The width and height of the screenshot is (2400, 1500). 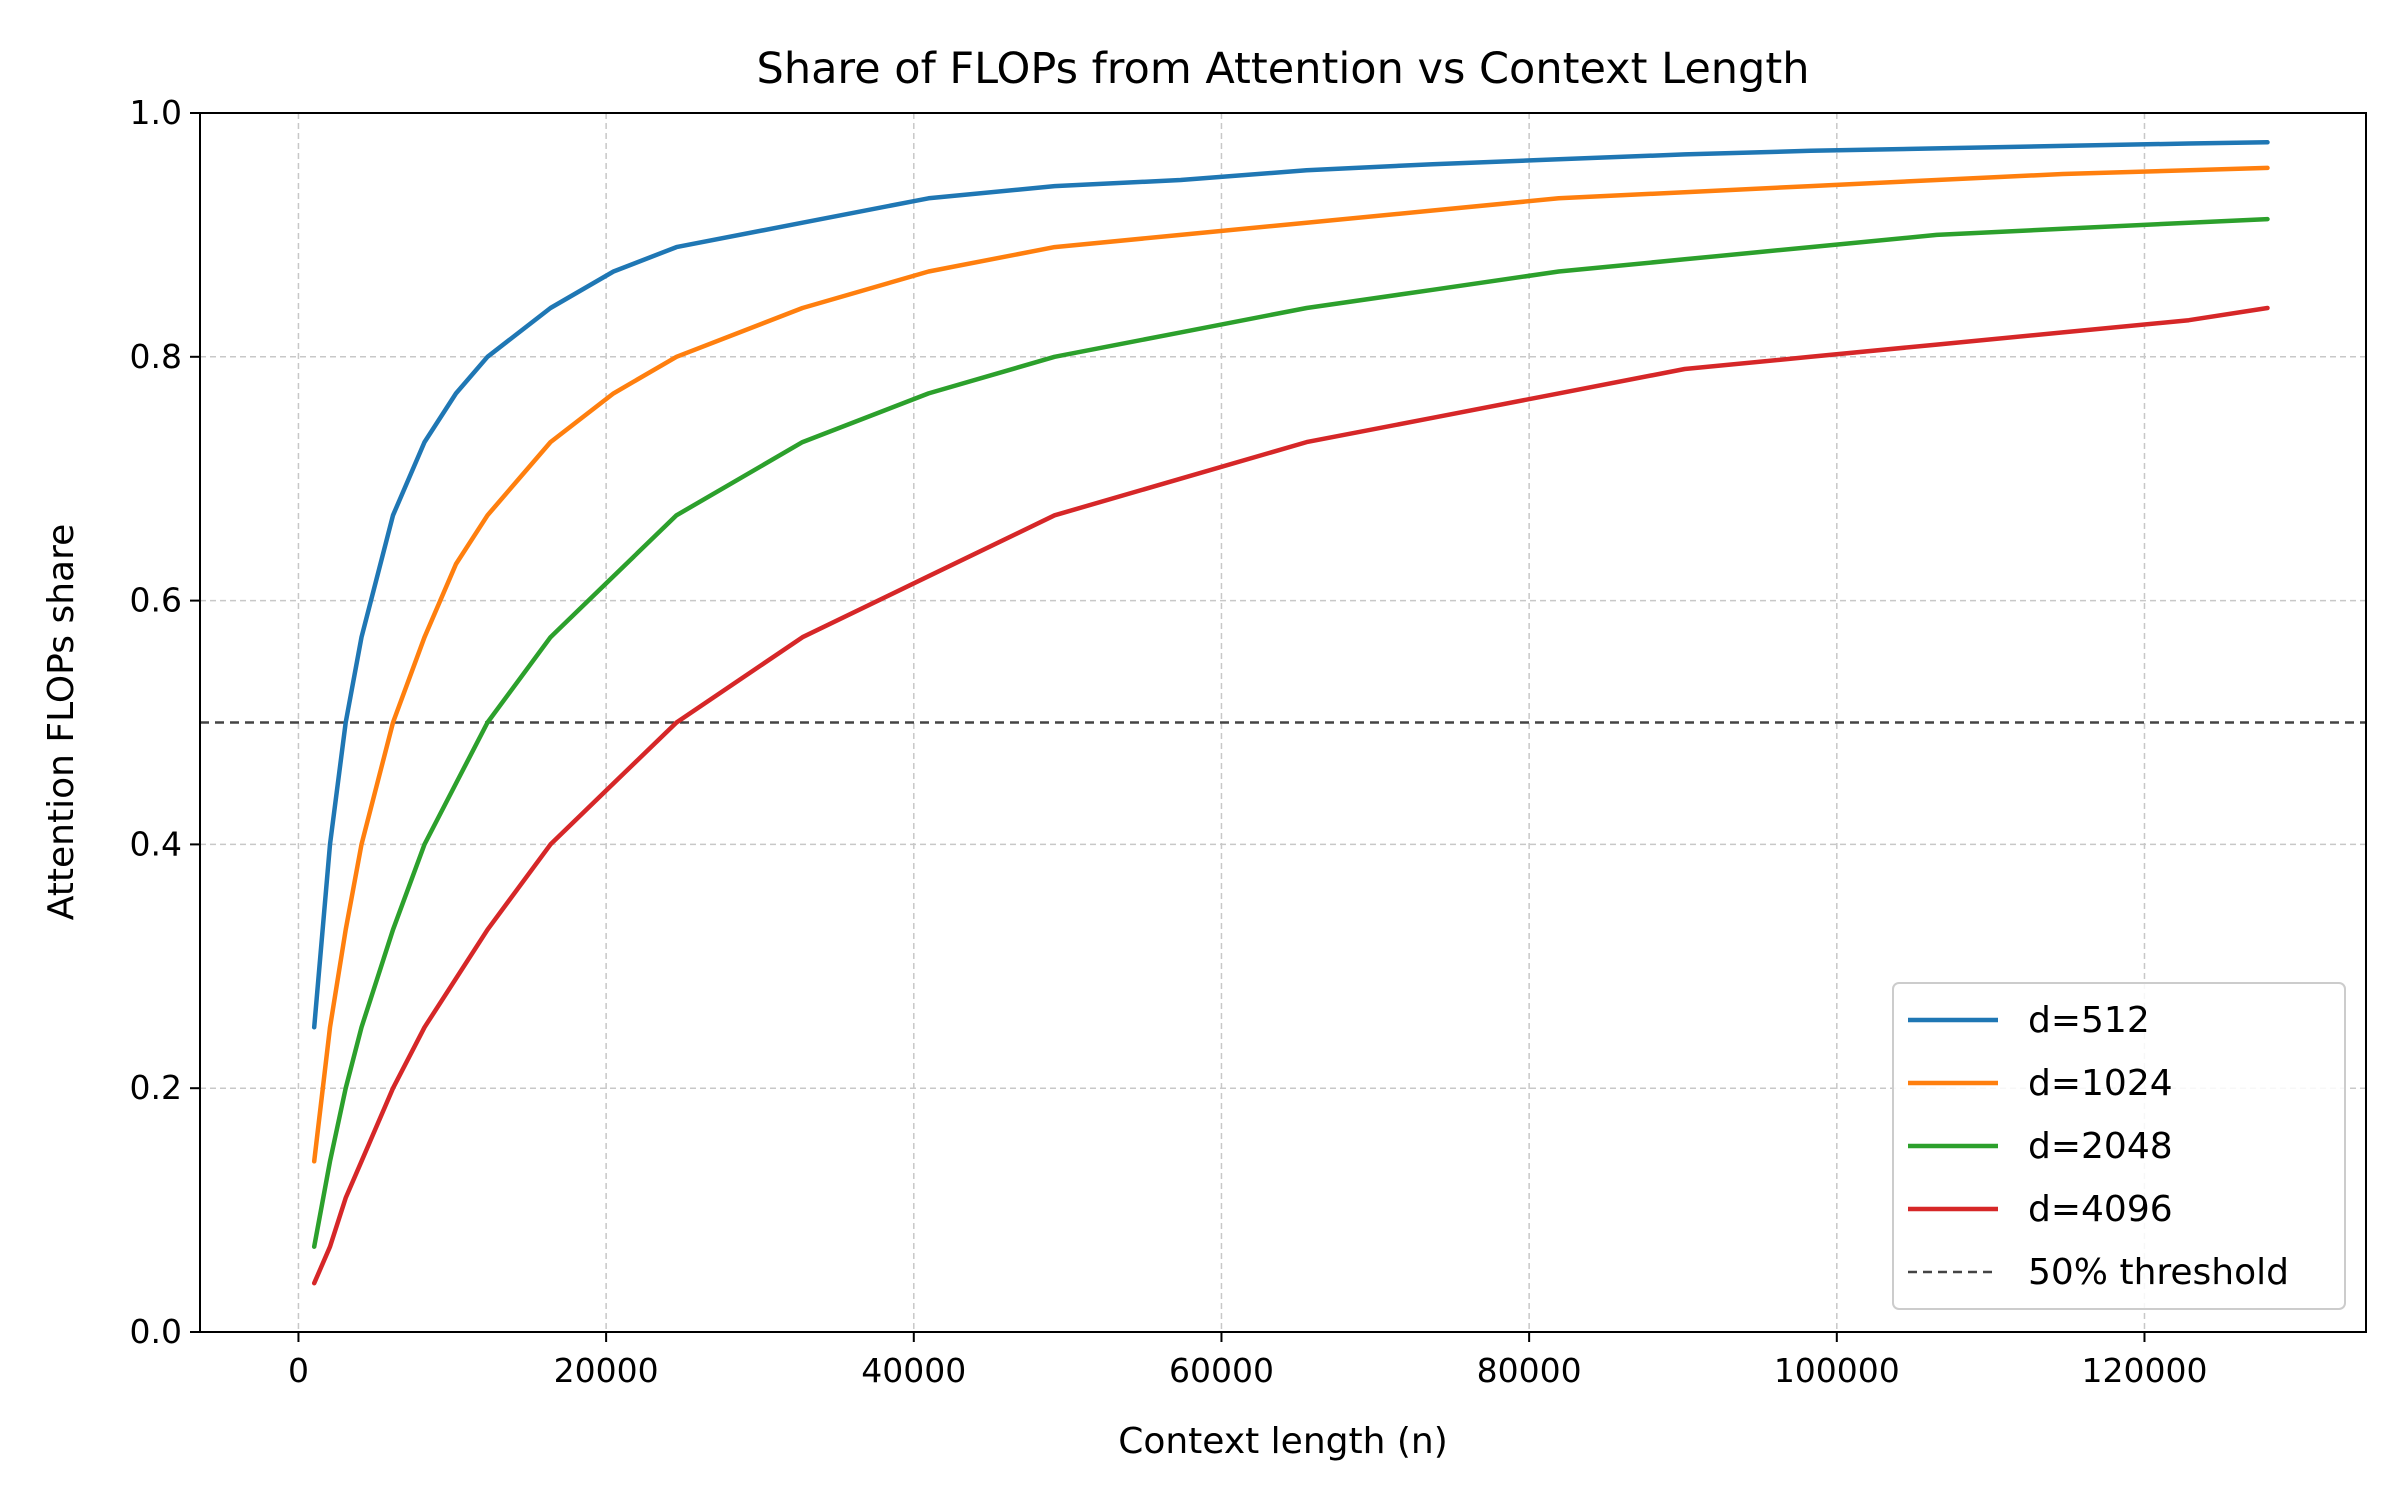 What do you see at coordinates (1221, 1370) in the screenshot?
I see `x-tick-label: 60000` at bounding box center [1221, 1370].